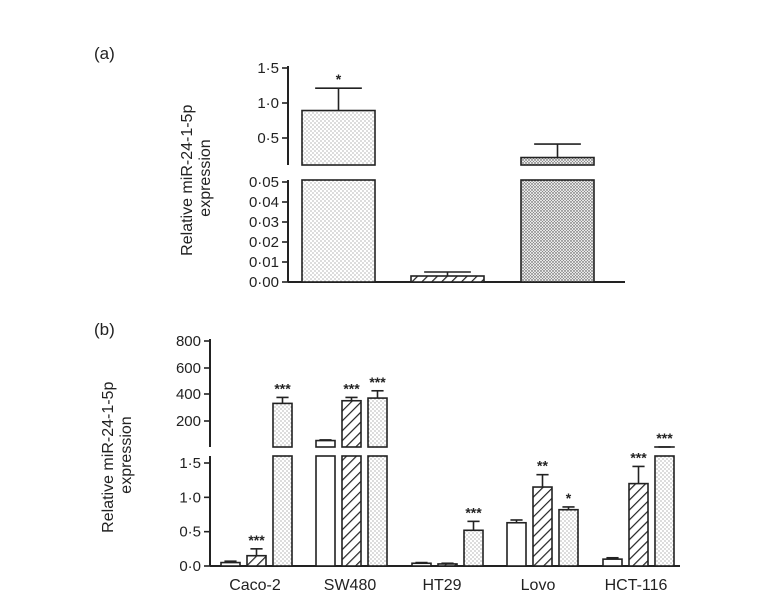 This screenshot has width=784, height=613. Describe the element at coordinates (205, 177) in the screenshot. I see `panel-a-ylabel-line2: expression` at that location.